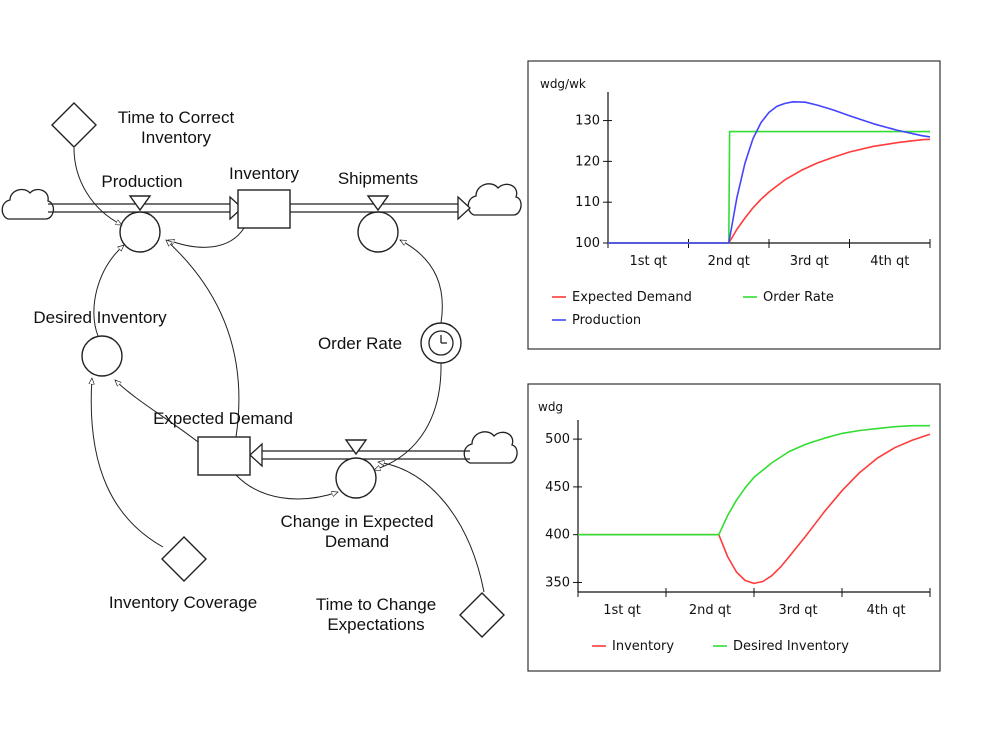 This screenshot has height=756, width=1000. I want to click on flow-rates-chart-y-tick-label: 120, so click(587, 161).